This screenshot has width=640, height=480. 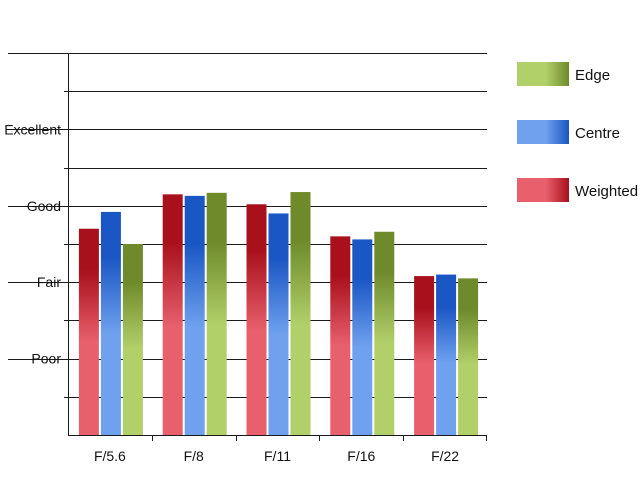 I want to click on legend-swatch-centre, so click(x=543, y=132).